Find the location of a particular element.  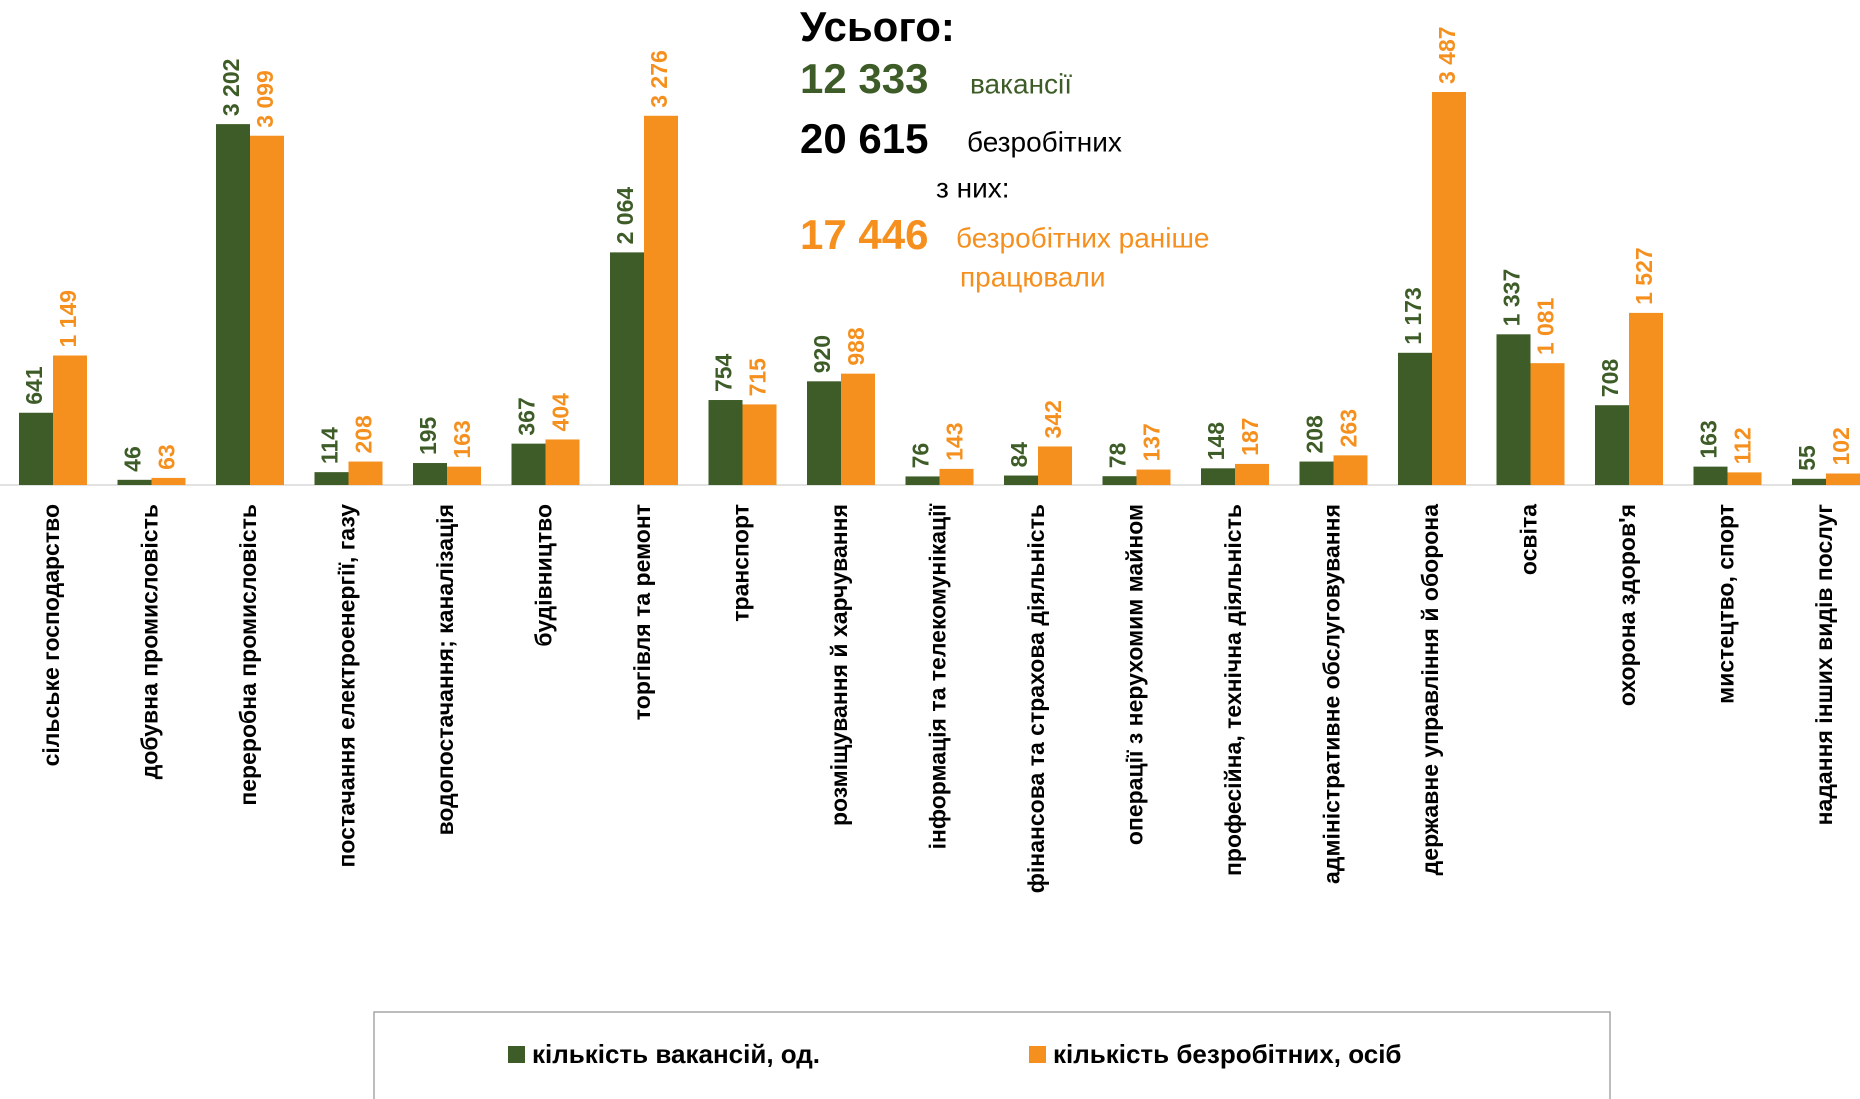

x-tick-label: сільське господарство is located at coordinates (51, 635).